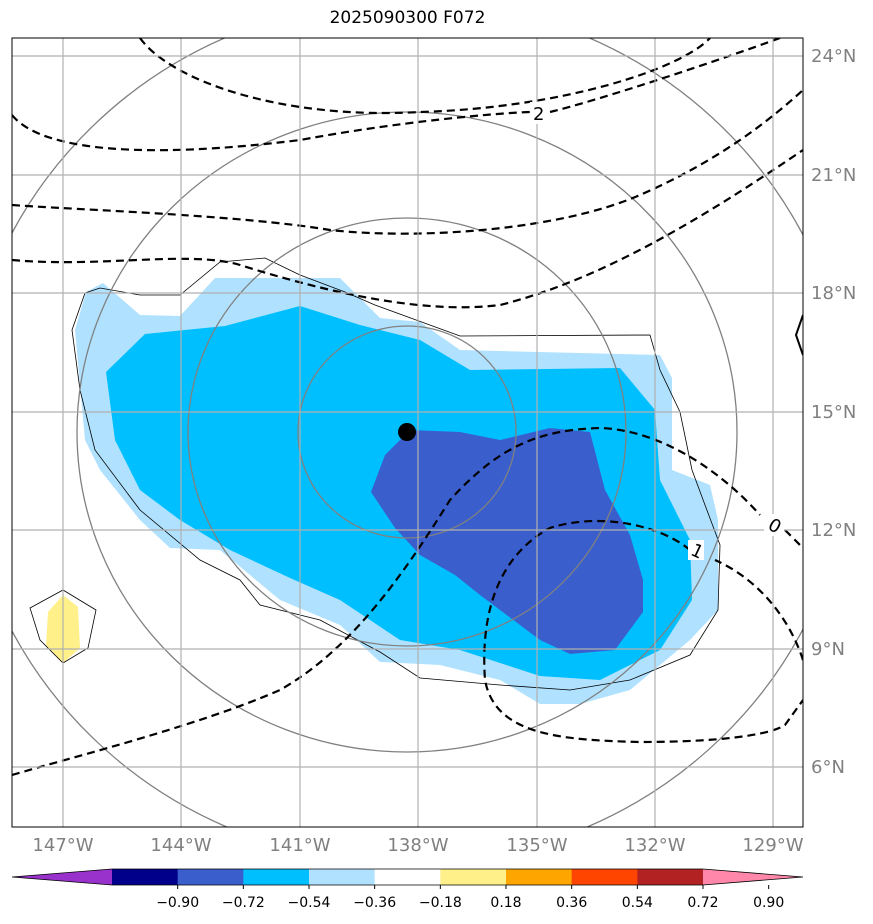 Image resolution: width=873 pixels, height=924 pixels. Describe the element at coordinates (772, 845) in the screenshot. I see `lon-label-129w: 129°W` at that location.